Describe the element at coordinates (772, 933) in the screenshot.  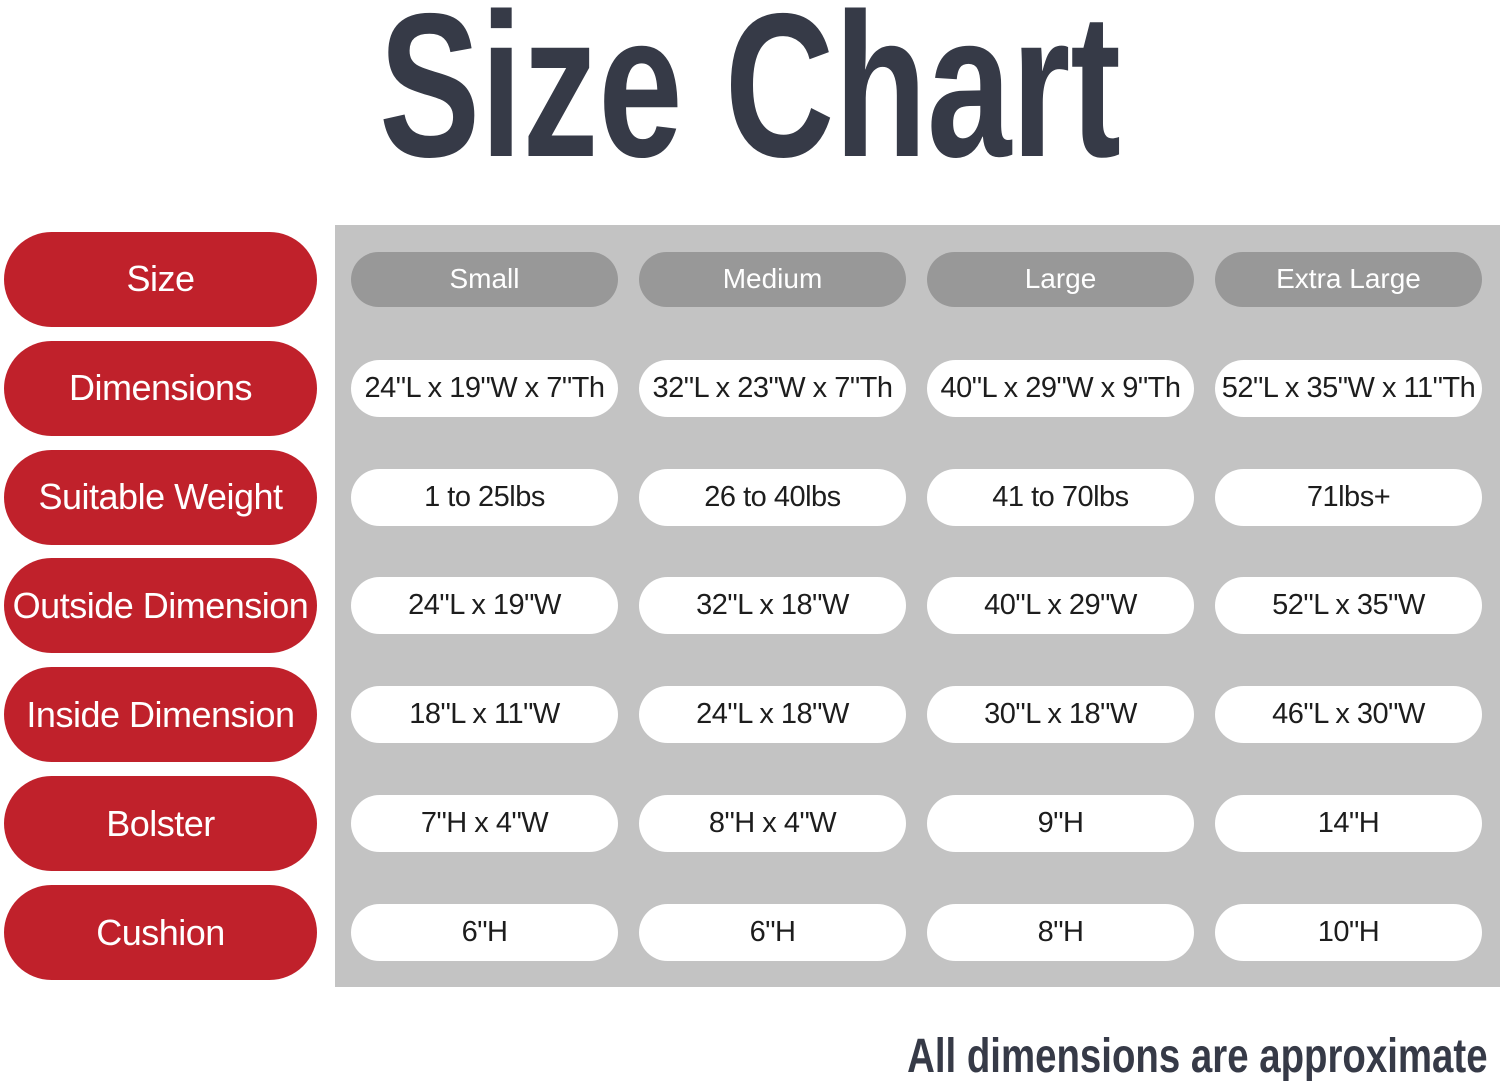
I see `cell-cushion-medium: 6"H` at that location.